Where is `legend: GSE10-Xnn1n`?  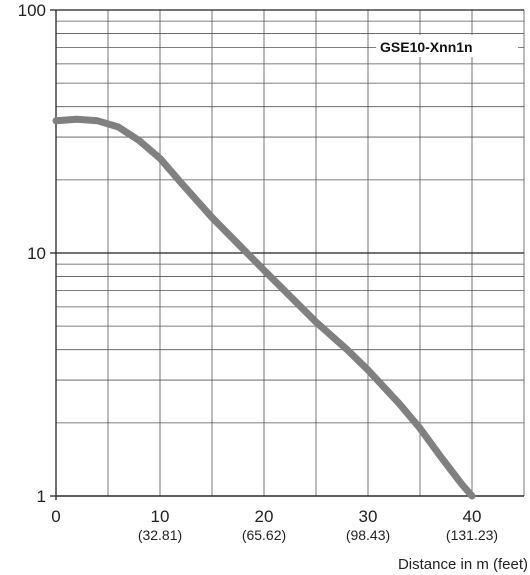
legend: GSE10-Xnn1n is located at coordinates (447, 46).